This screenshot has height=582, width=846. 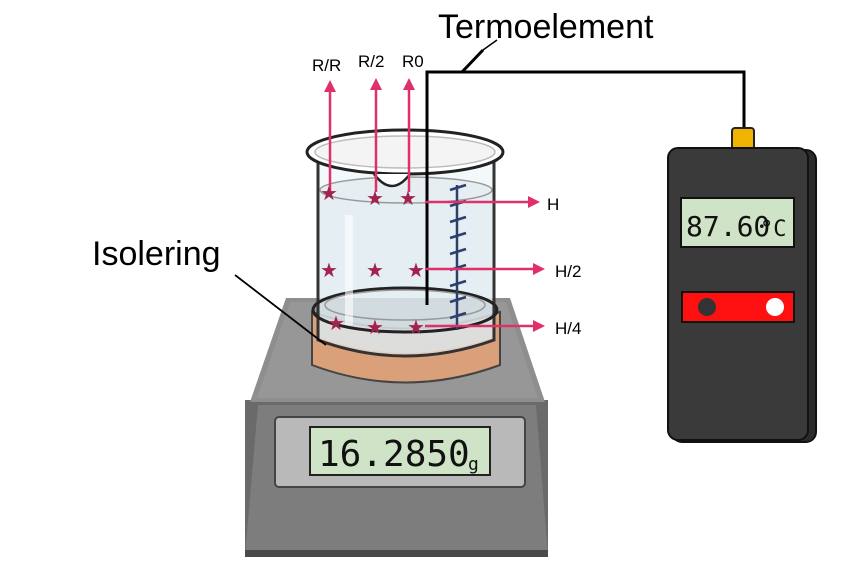 What do you see at coordinates (568, 328) in the screenshot?
I see `height-label-h4: H/4` at bounding box center [568, 328].